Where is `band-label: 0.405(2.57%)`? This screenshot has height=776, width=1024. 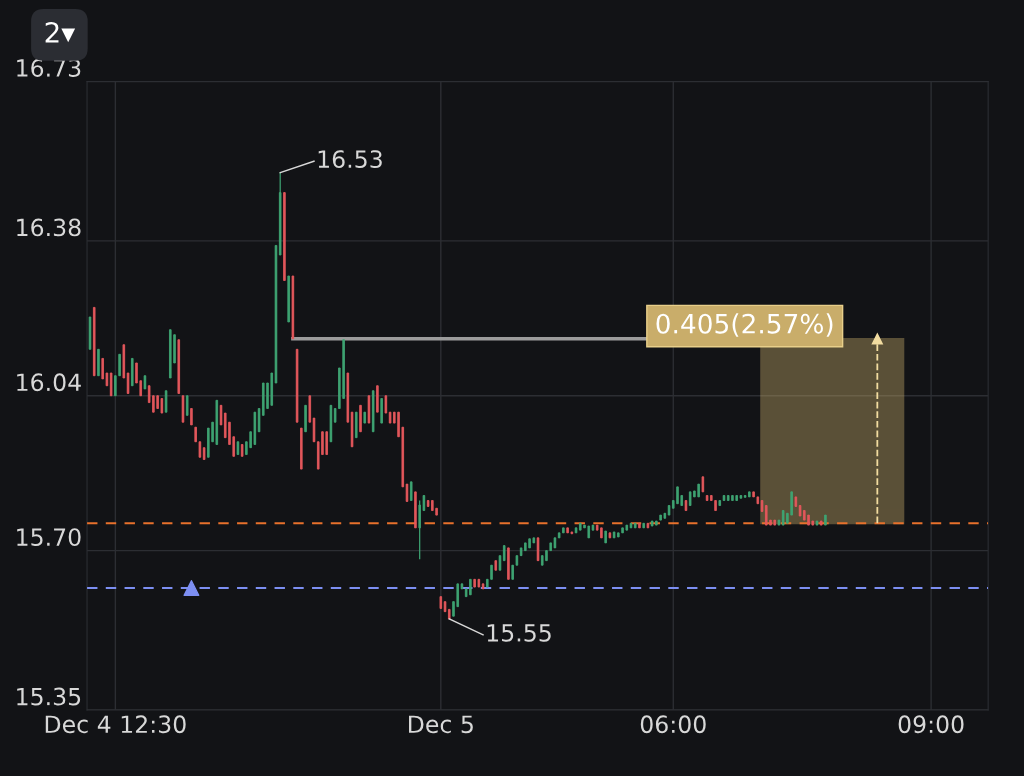 band-label: 0.405(2.57%) is located at coordinates (744, 325).